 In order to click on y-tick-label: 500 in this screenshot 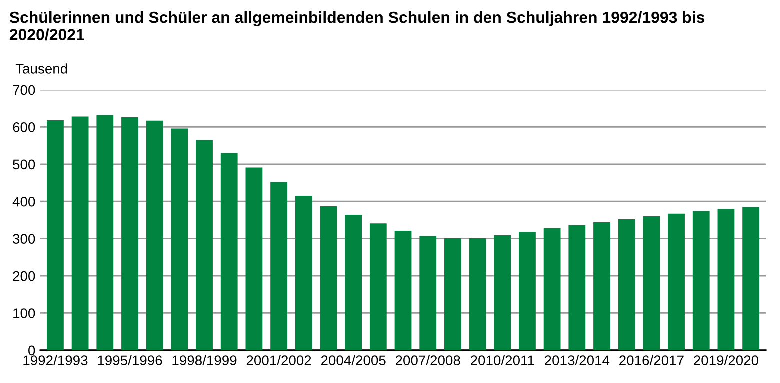, I will do `click(24, 165)`.